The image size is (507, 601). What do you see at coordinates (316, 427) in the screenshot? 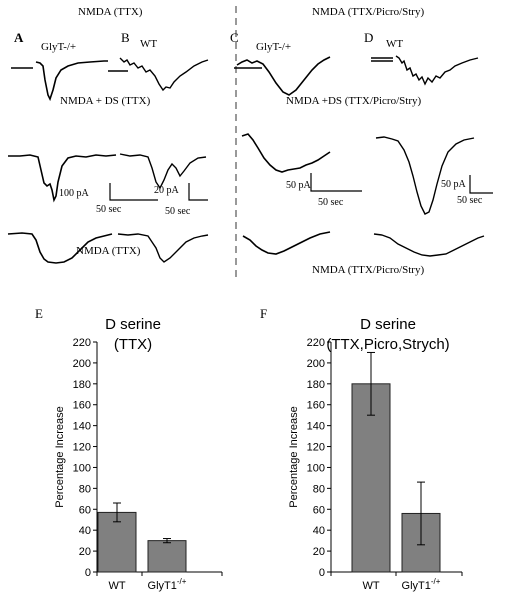
I see `chart-f-y-tick-label: 140` at bounding box center [316, 427].